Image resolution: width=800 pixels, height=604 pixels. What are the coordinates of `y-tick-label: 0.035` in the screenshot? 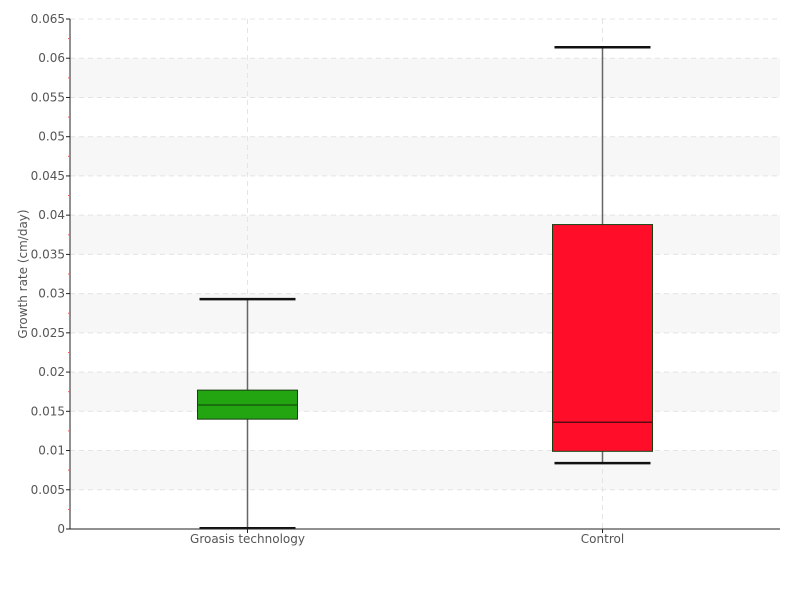 It's located at (48, 254).